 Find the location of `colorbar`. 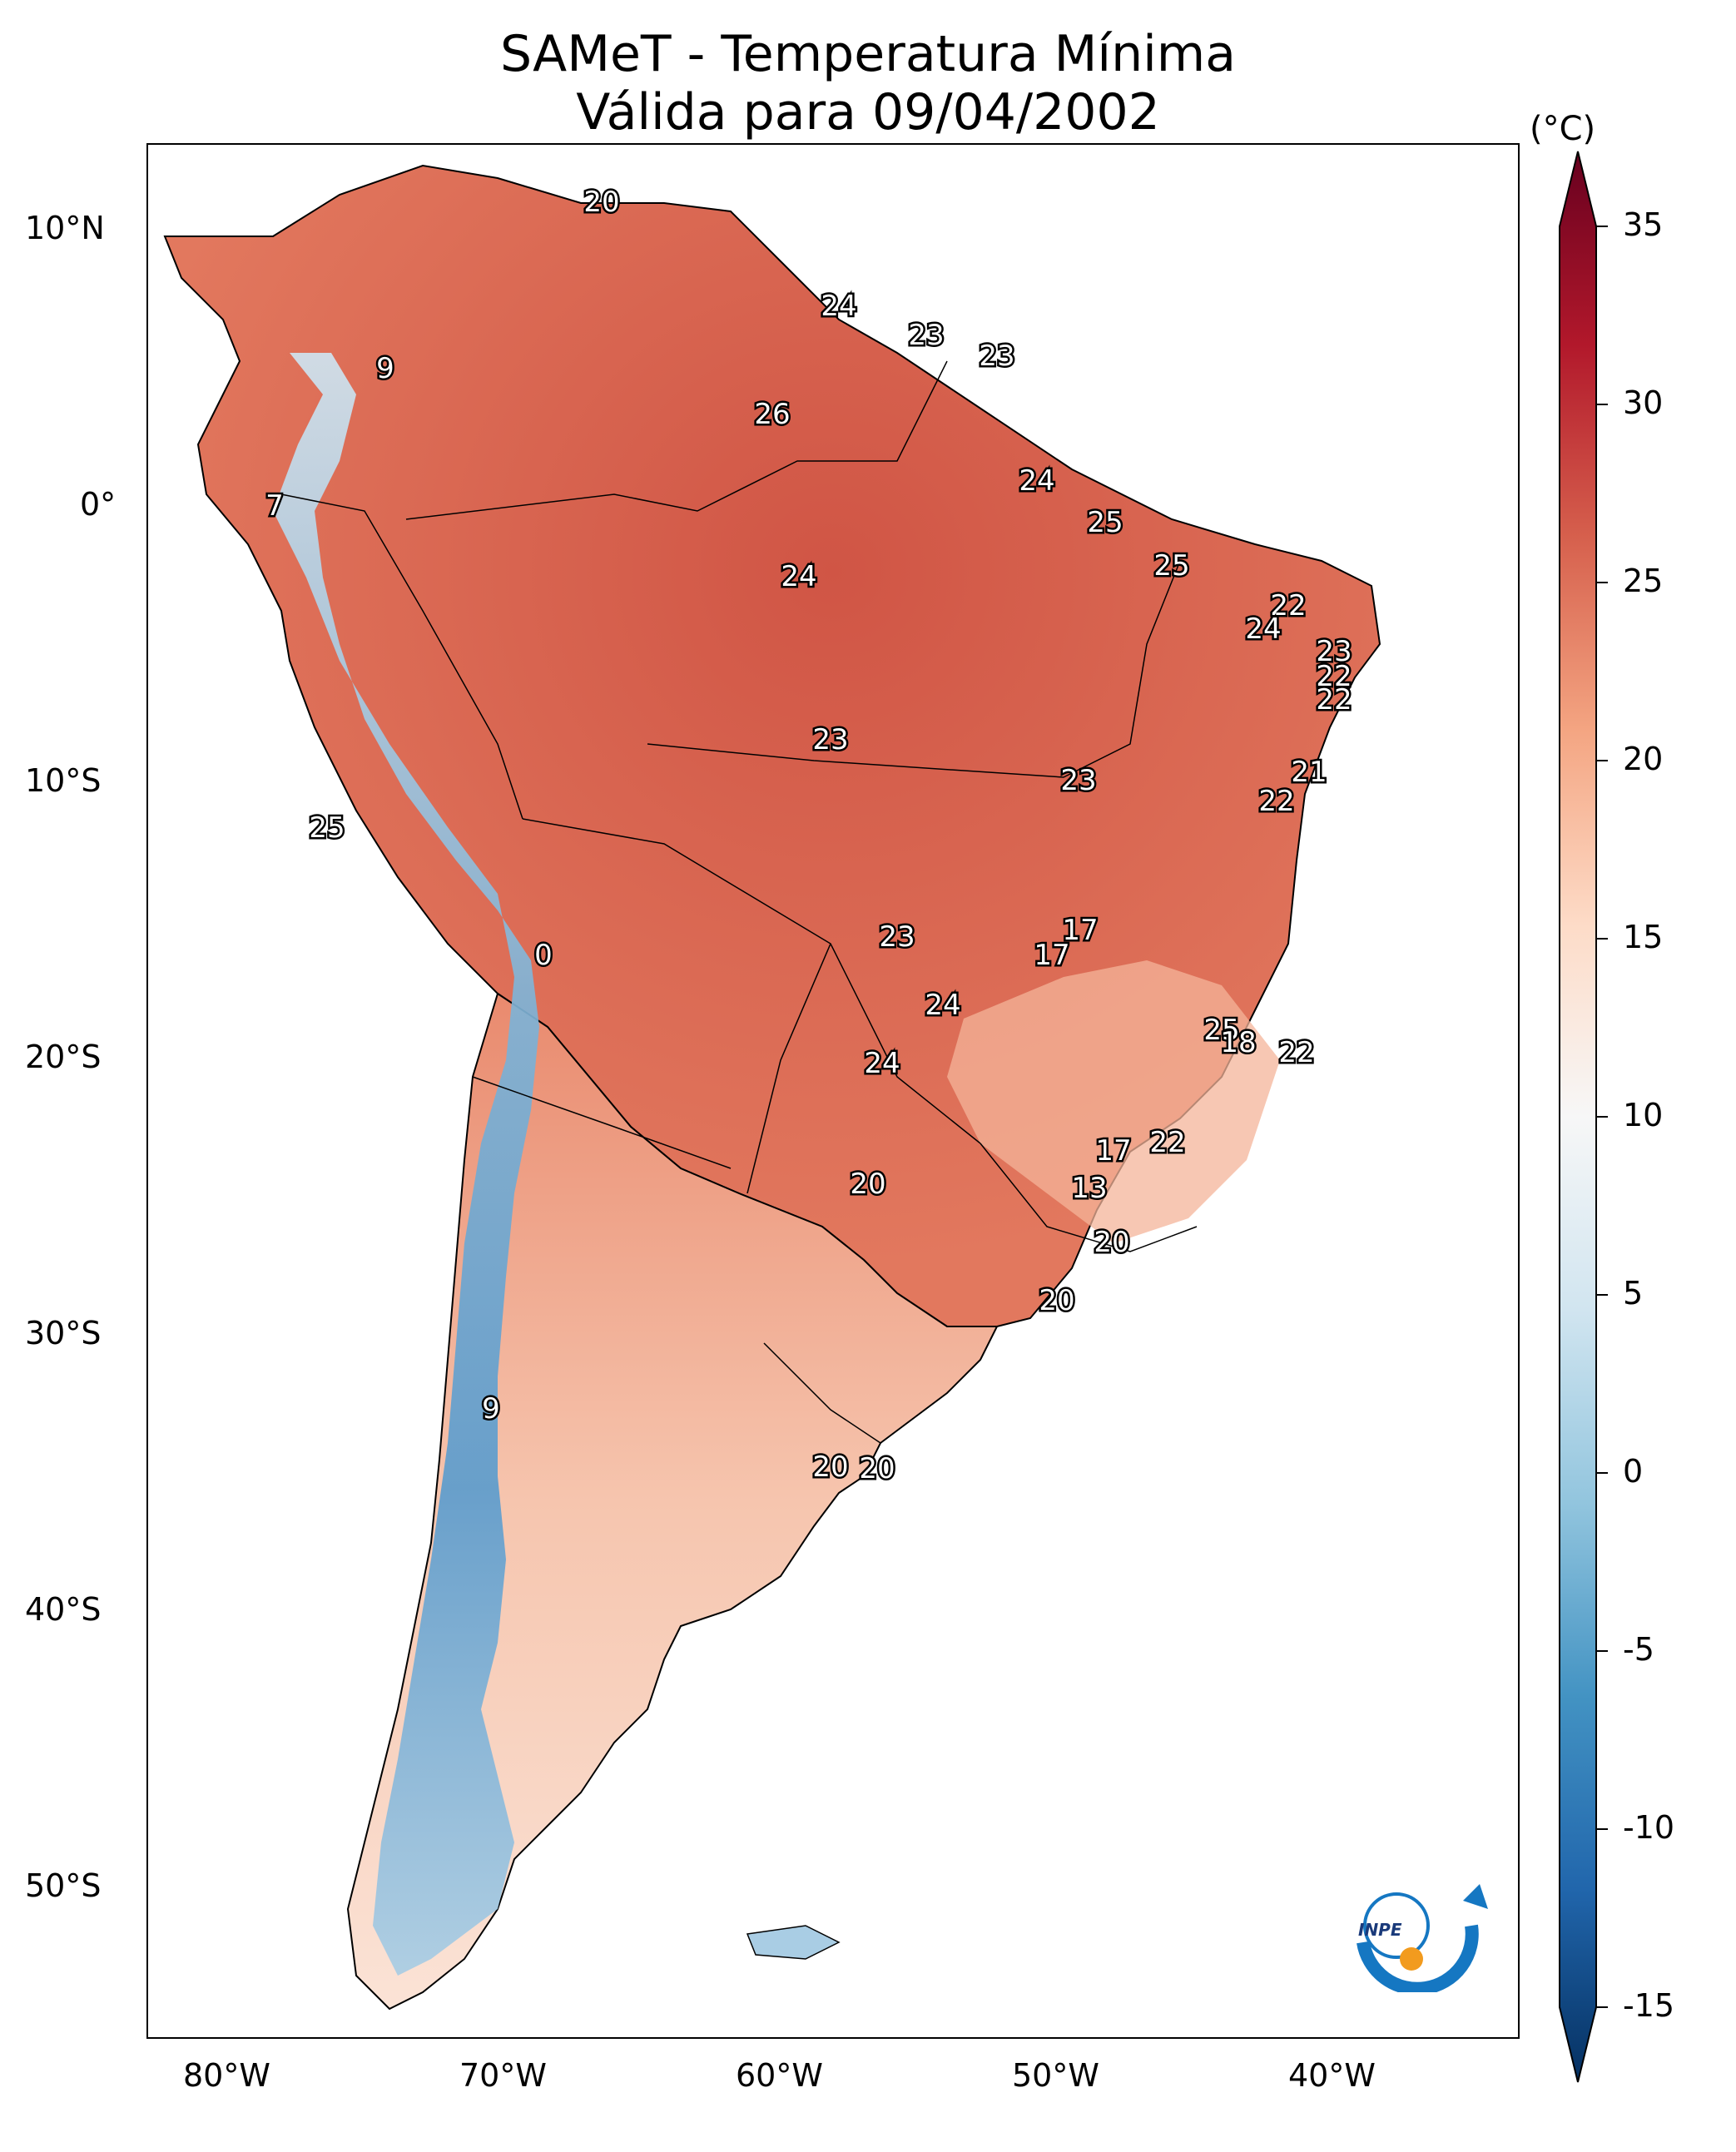

colorbar is located at coordinates (1584, 1117).